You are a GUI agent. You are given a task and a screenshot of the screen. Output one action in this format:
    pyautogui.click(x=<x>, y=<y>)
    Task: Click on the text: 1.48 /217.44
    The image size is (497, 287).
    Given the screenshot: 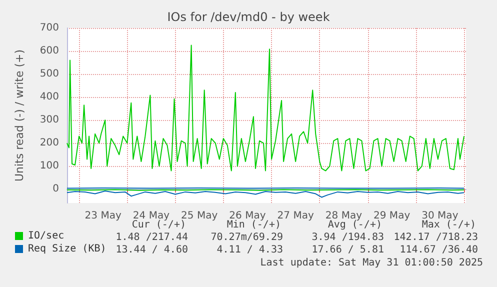 What is the action you would take?
    pyautogui.click(x=152, y=237)
    